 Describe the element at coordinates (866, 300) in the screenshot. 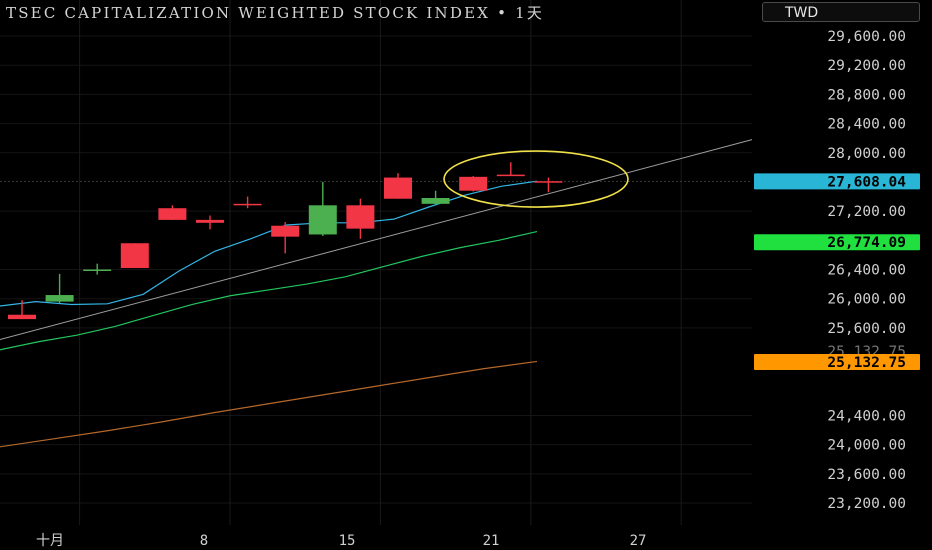

I see `price-tick-label: 26,000.00` at that location.